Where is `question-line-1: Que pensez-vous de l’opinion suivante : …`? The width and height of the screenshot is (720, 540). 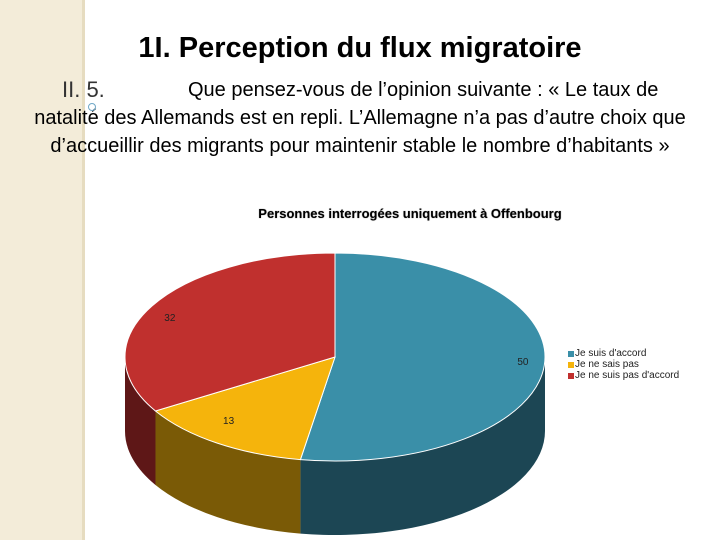
question-line-1: Que pensez-vous de l’opinion suivante : … is located at coordinates (423, 90).